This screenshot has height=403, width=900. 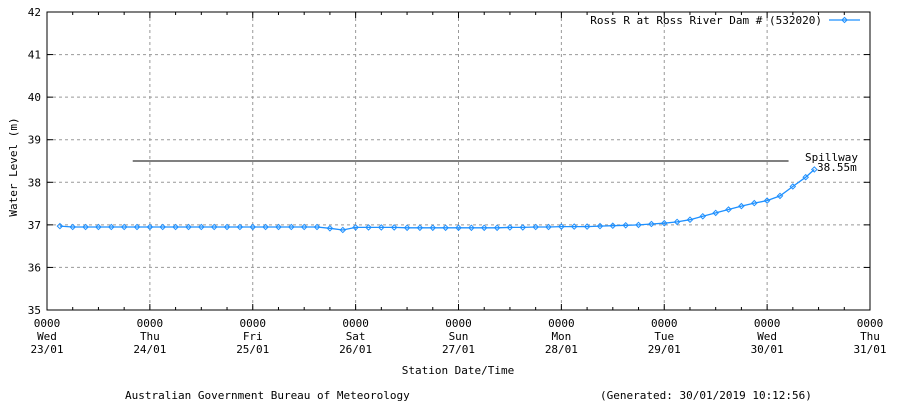 What do you see at coordinates (13, 166) in the screenshot?
I see `y-axis-label: Water Level (m)` at bounding box center [13, 166].